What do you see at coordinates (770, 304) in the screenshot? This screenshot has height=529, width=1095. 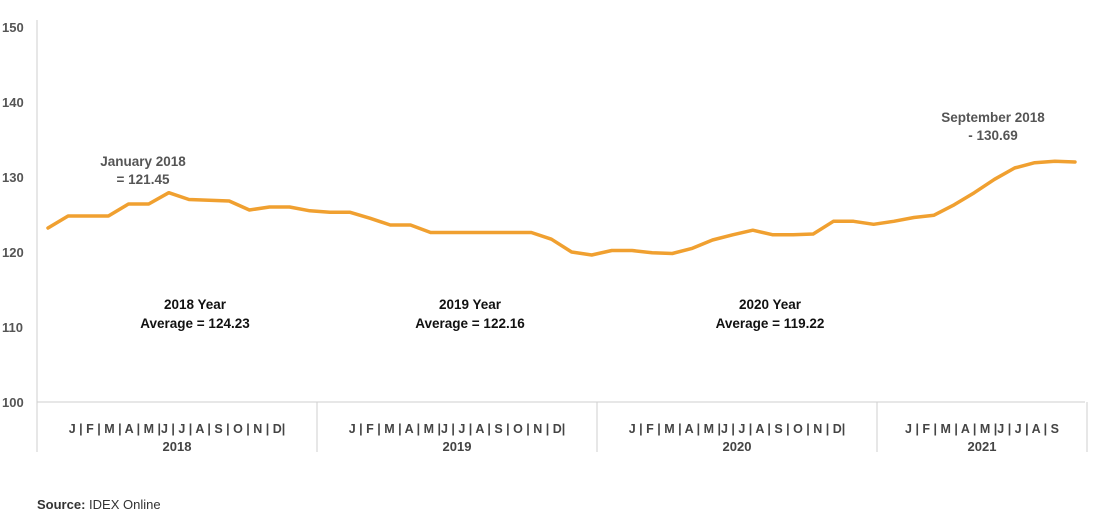 I see `average-year-label: 2020 Year` at bounding box center [770, 304].